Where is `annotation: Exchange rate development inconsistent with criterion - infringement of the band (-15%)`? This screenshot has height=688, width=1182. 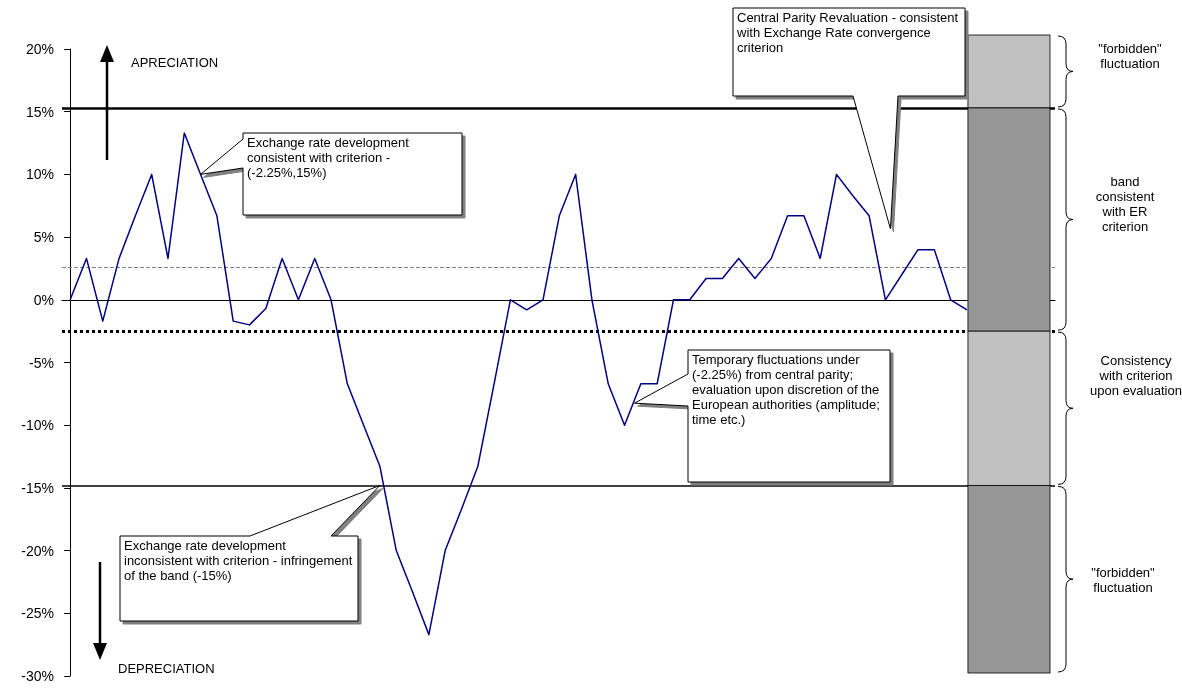 annotation: Exchange rate development inconsistent with criterion - infringement of the band (-15%) is located at coordinates (239, 560).